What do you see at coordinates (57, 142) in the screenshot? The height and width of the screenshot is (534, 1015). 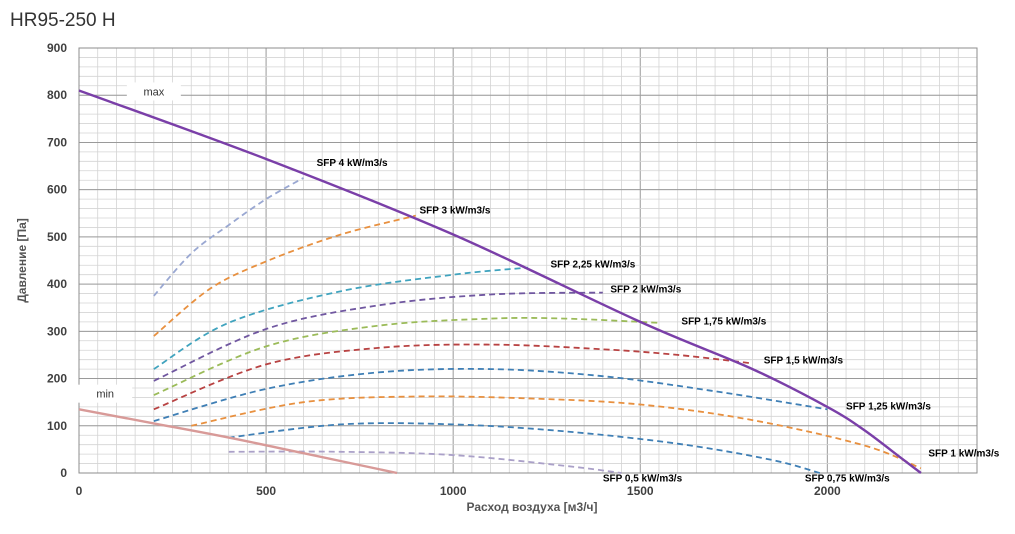 I see `y-tick-label: 700` at bounding box center [57, 142].